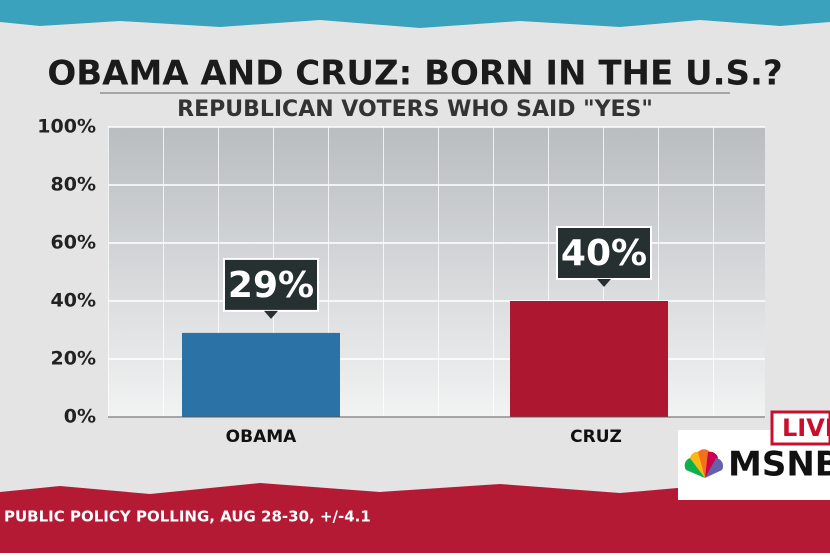 The height and width of the screenshot is (557, 830). I want to click on chart-title: OBAMA AND CRUZ: BORN IN THE U.S.?, so click(414, 74).